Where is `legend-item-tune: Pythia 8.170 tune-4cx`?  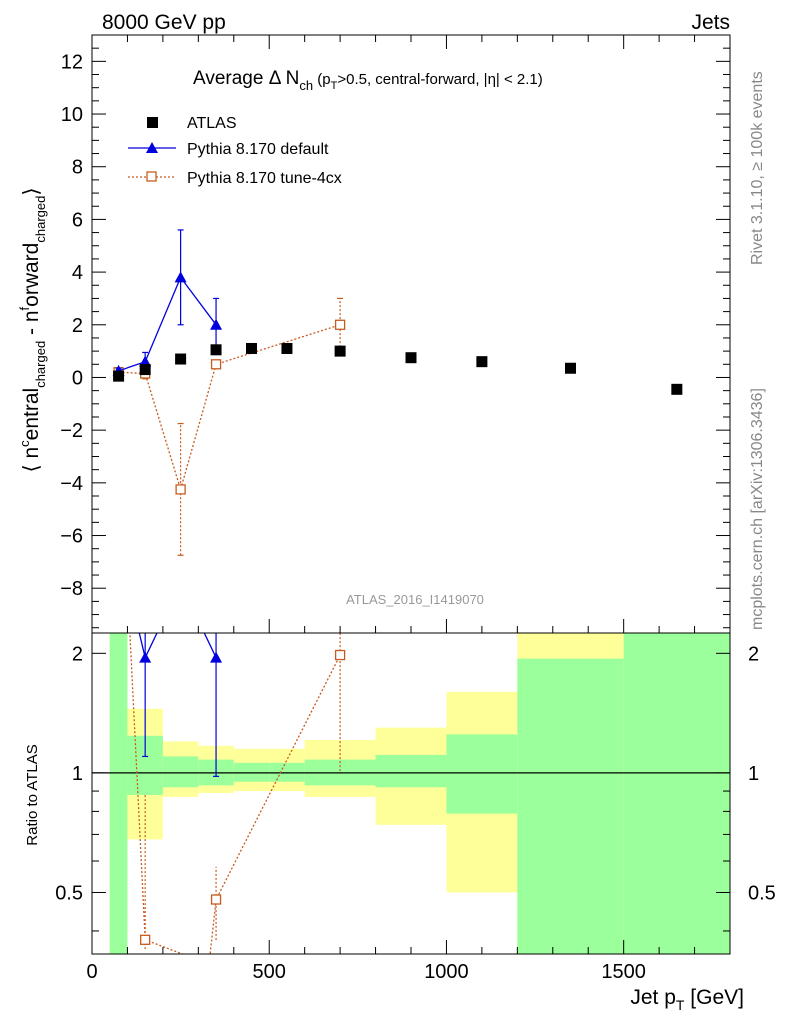 legend-item-tune: Pythia 8.170 tune-4cx is located at coordinates (235, 178).